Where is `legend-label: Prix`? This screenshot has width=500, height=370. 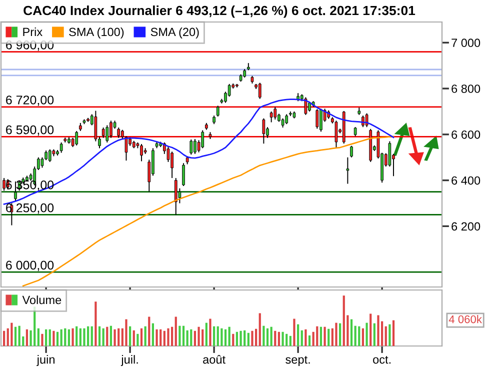
legend-label: Prix is located at coordinates (32, 31).